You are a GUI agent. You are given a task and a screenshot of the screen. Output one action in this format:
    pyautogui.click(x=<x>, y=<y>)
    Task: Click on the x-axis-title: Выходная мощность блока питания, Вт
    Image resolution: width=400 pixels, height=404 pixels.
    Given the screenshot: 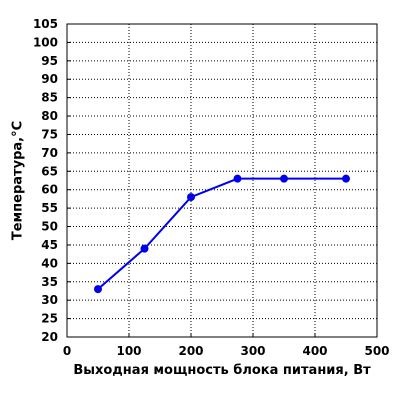 What is the action you would take?
    pyautogui.click(x=222, y=370)
    